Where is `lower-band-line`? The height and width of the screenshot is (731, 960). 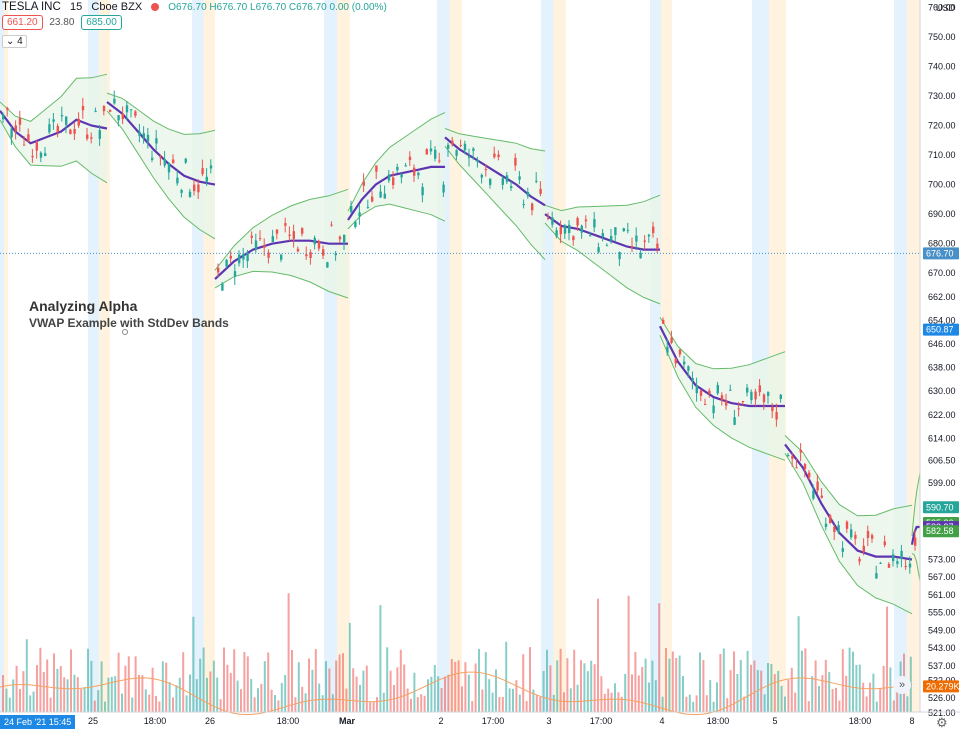 lower-band-line is located at coordinates (281, 284).